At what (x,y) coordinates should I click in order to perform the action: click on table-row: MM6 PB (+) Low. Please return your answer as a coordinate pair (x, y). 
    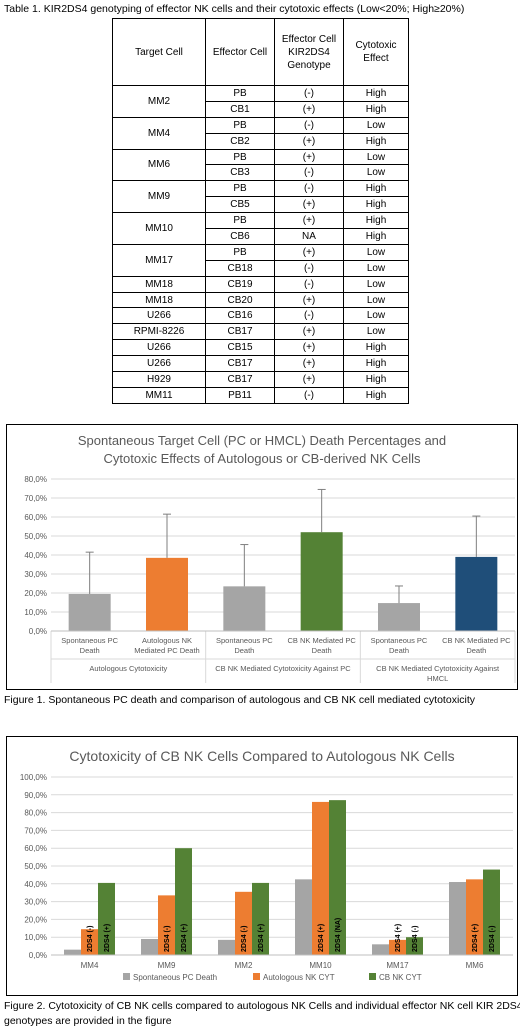
    Looking at the image, I should click on (260, 165).